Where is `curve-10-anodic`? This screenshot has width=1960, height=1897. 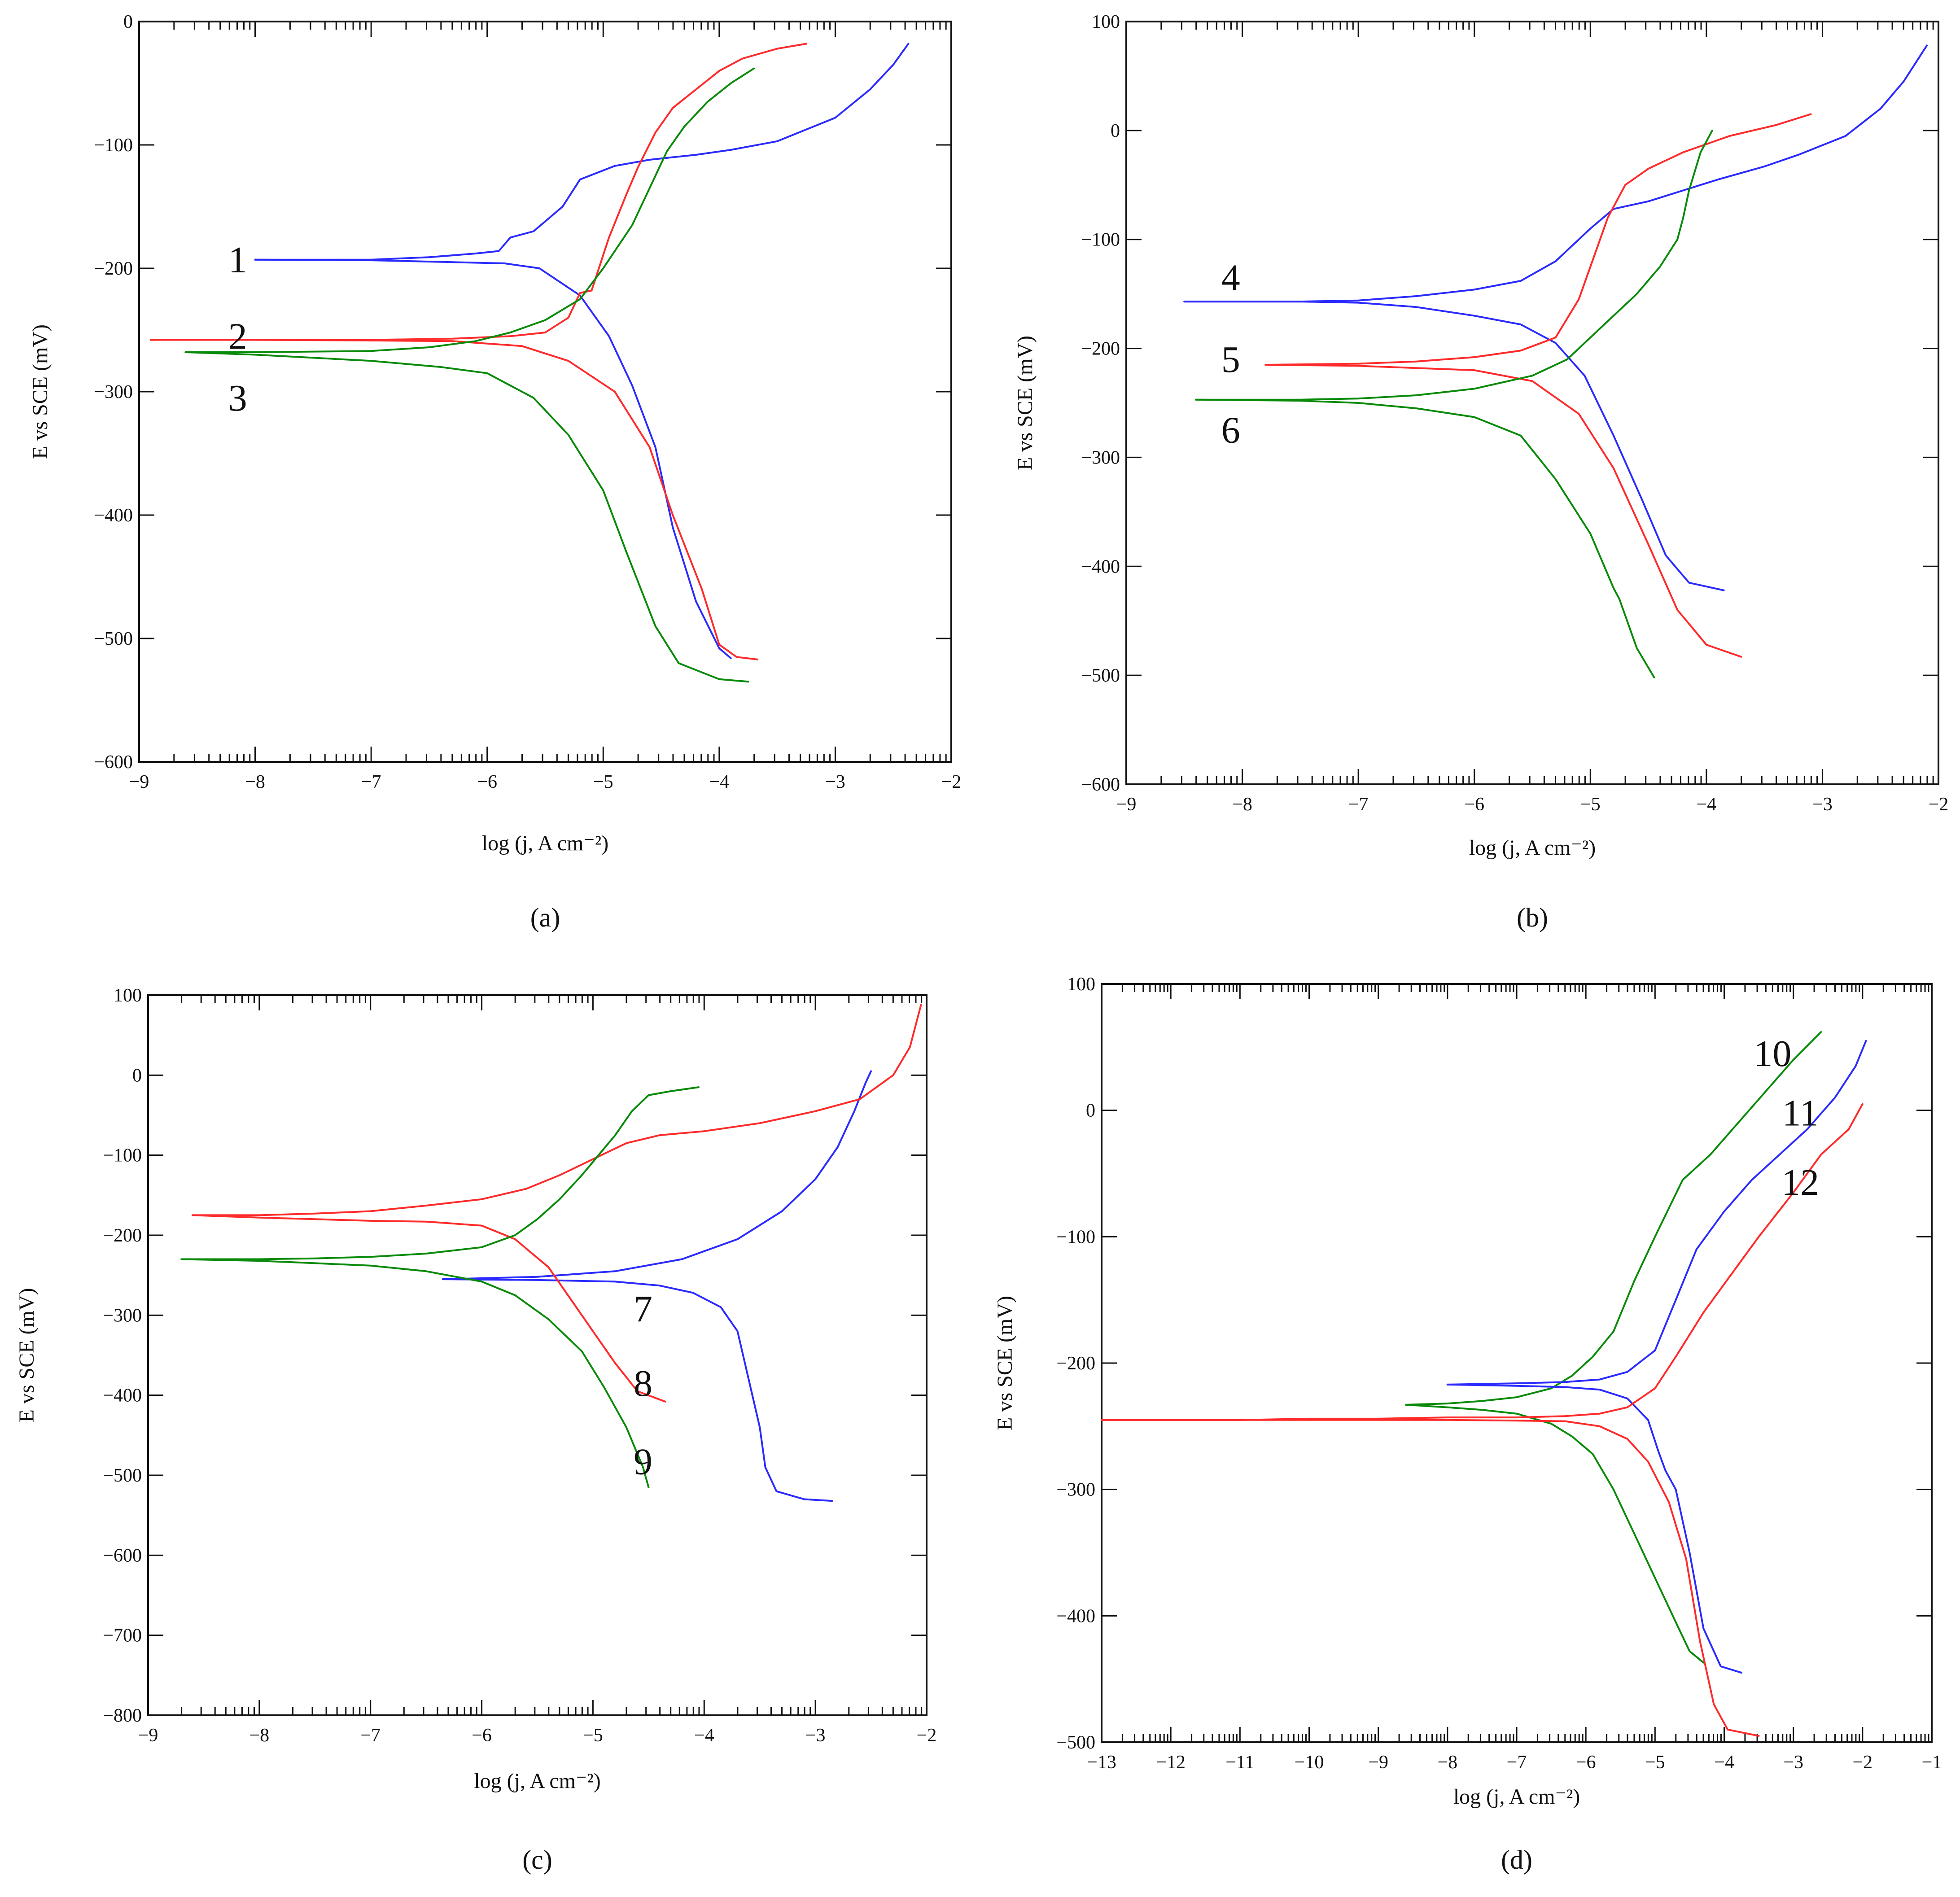 curve-10-anodic is located at coordinates (1614, 1218).